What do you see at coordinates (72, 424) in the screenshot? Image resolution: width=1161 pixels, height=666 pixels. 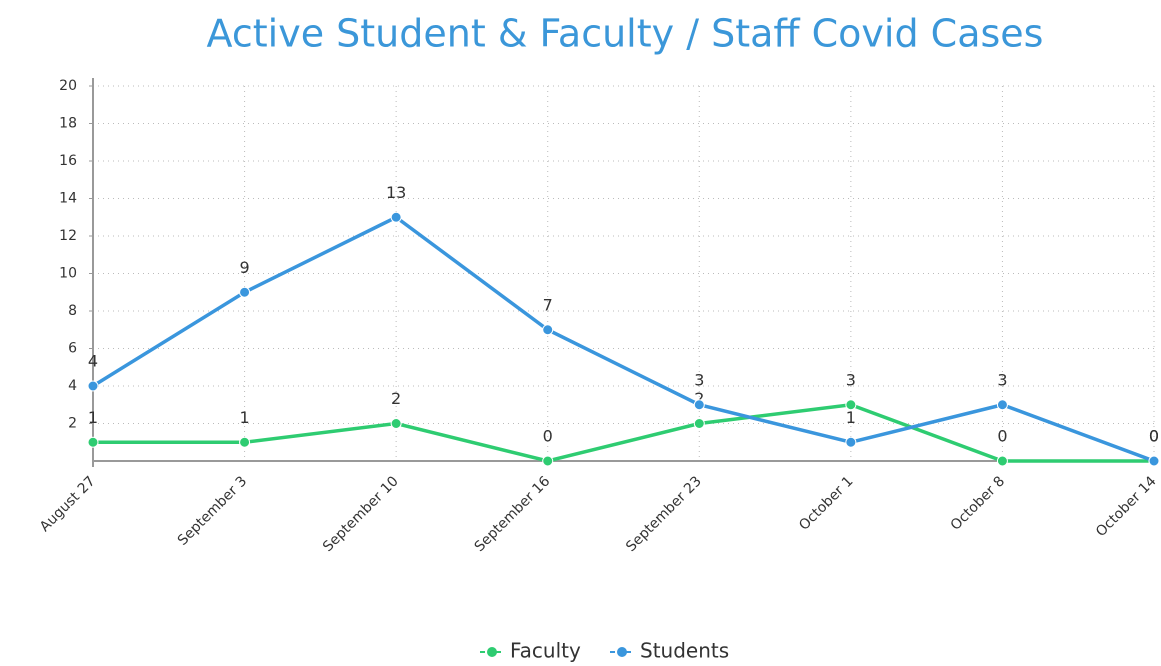 I see `y-tick-label: 2` at bounding box center [72, 424].